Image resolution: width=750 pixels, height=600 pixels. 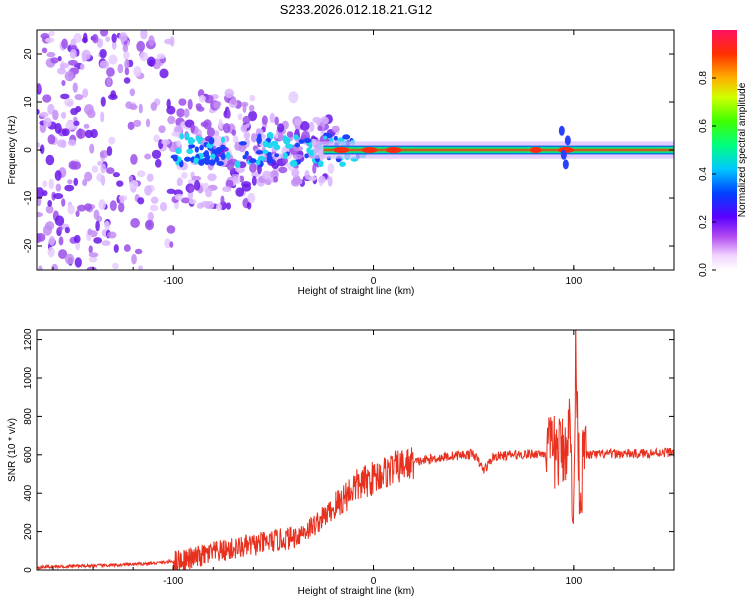 What do you see at coordinates (28, 492) in the screenshot?
I see `snr-ytick-label: 400` at bounding box center [28, 492].